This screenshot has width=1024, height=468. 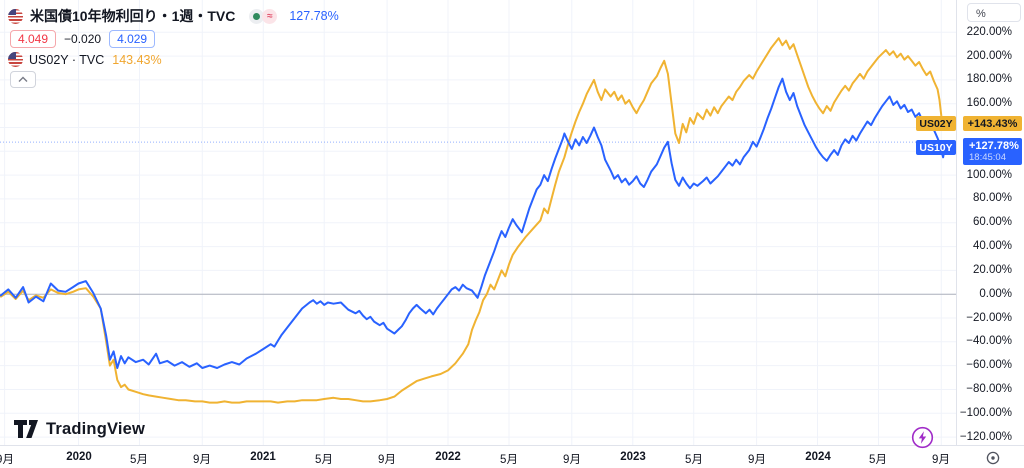 I want to click on y-axis-tick: −60.00%, so click(x=989, y=365).